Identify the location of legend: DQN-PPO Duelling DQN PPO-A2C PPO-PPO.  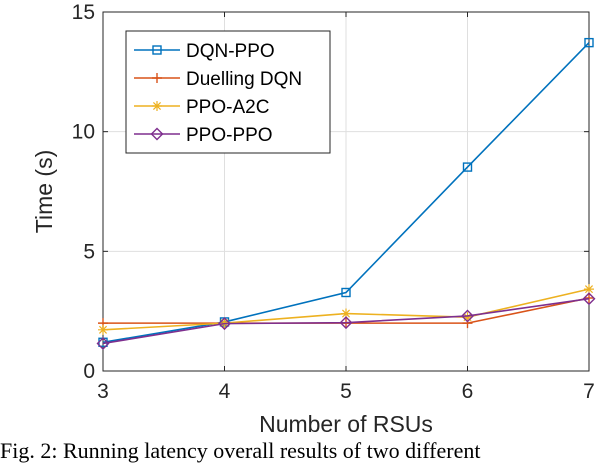
(228, 92).